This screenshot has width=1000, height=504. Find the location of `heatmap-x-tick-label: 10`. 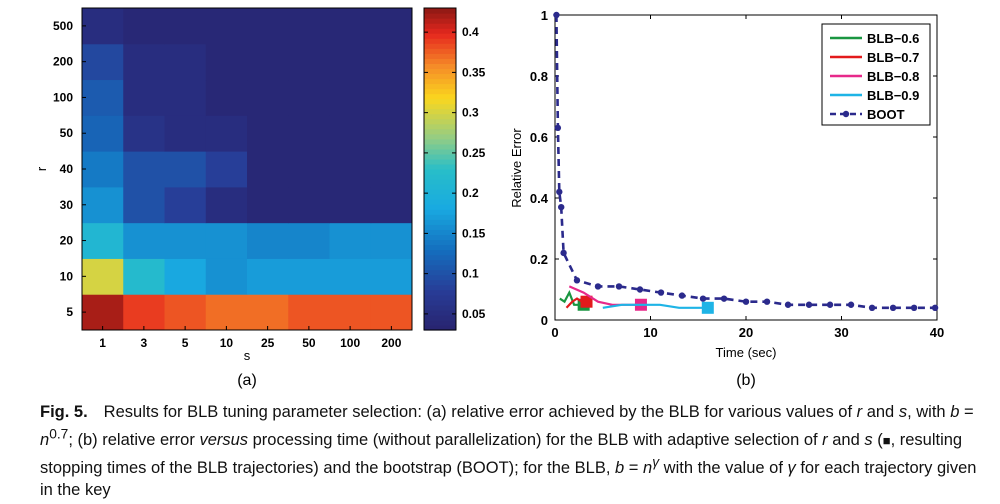

heatmap-x-tick-label: 10 is located at coordinates (227, 343).